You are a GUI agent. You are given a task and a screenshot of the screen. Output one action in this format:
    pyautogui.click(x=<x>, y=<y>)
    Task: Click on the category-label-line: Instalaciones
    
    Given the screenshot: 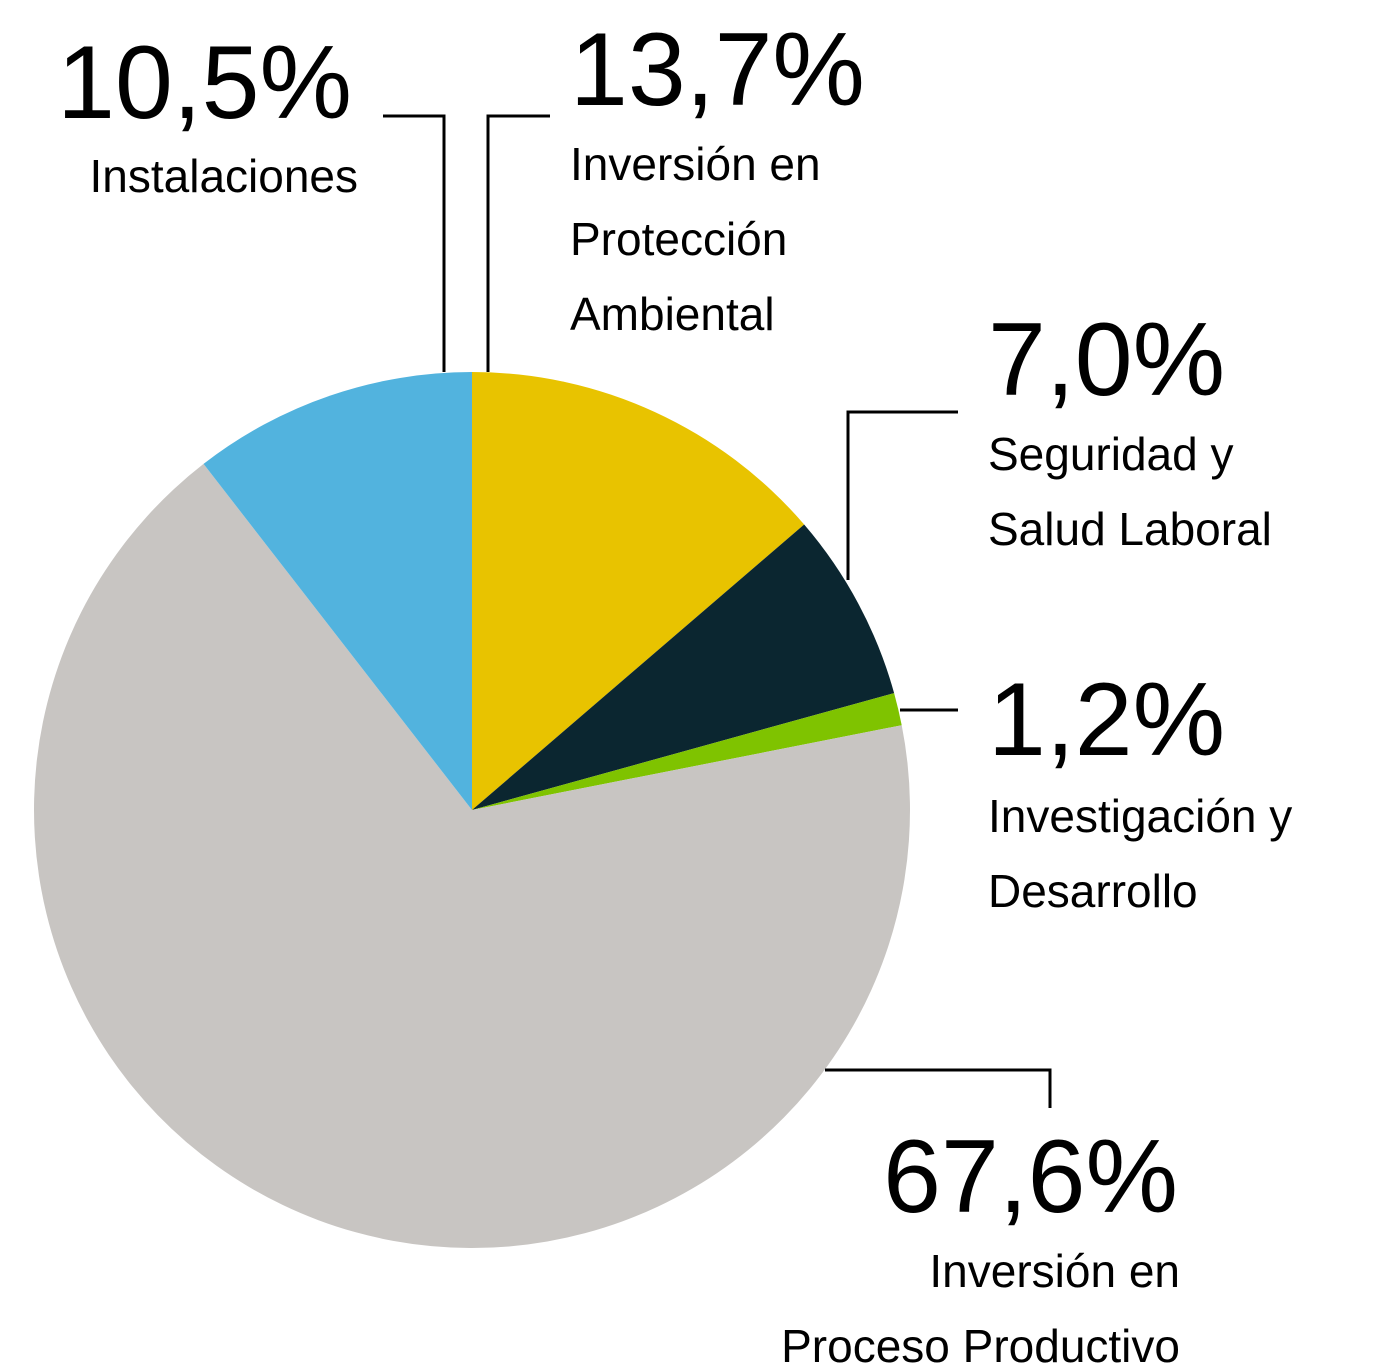 What is the action you would take?
    pyautogui.click(x=224, y=176)
    